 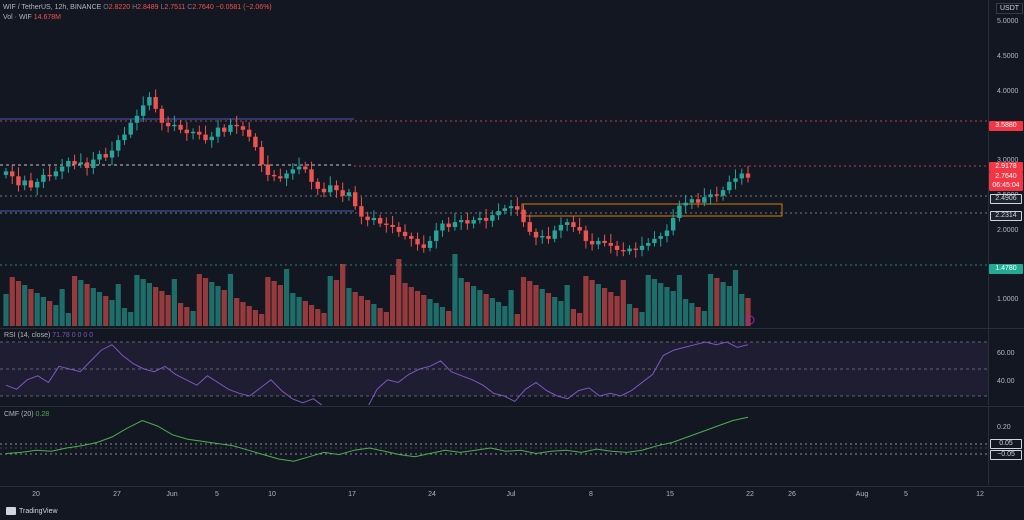 I want to click on open-label: O, so click(x=106, y=7).